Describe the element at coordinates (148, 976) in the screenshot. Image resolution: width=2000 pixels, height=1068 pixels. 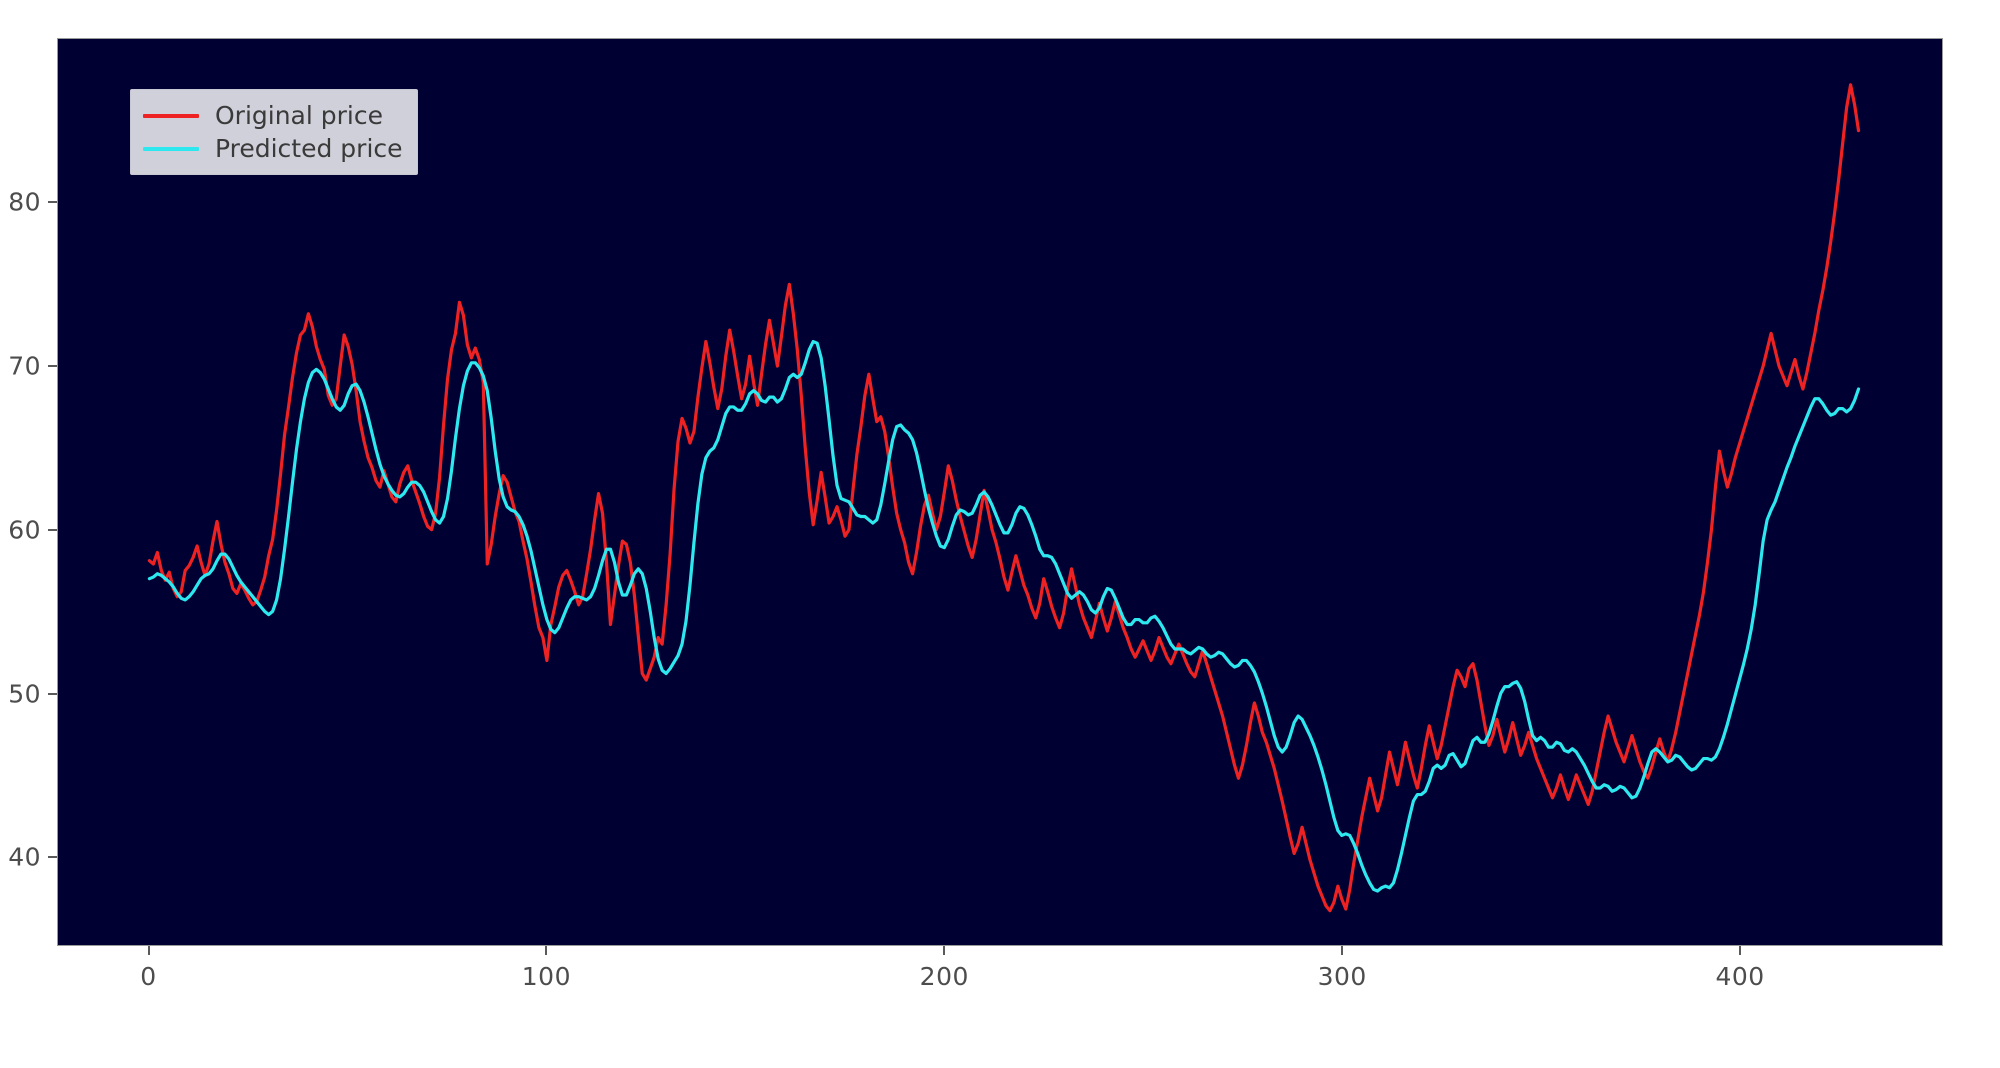
I see `x-tick-label: 0` at that location.